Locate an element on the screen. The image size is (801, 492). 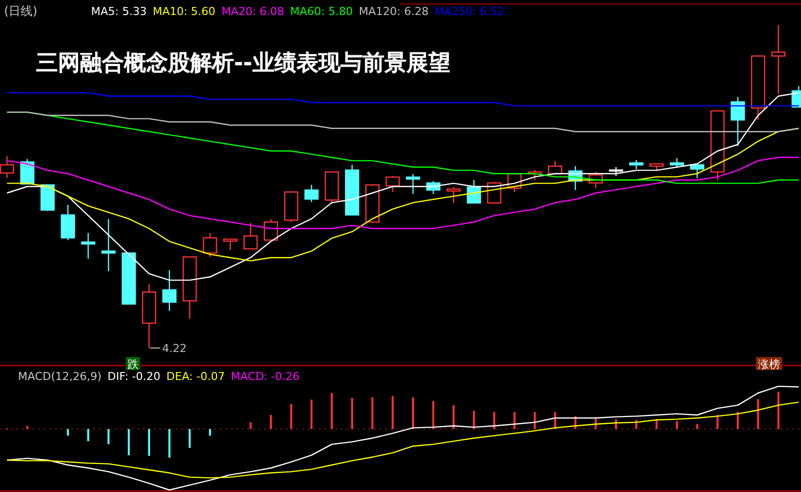
text: 三网融合概念股解析--业绩表现与前景展望 is located at coordinates (243, 63).